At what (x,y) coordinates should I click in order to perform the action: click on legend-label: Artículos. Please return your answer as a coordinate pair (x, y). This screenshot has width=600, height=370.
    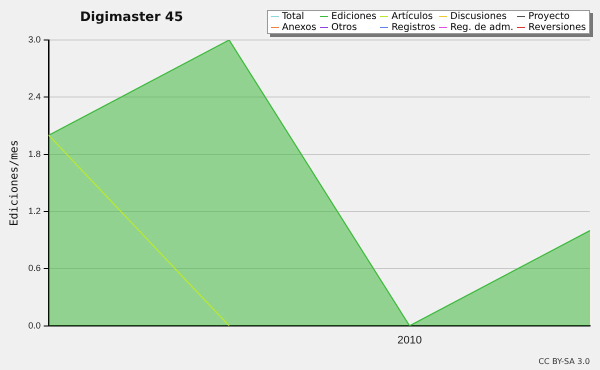
    Looking at the image, I should click on (412, 16).